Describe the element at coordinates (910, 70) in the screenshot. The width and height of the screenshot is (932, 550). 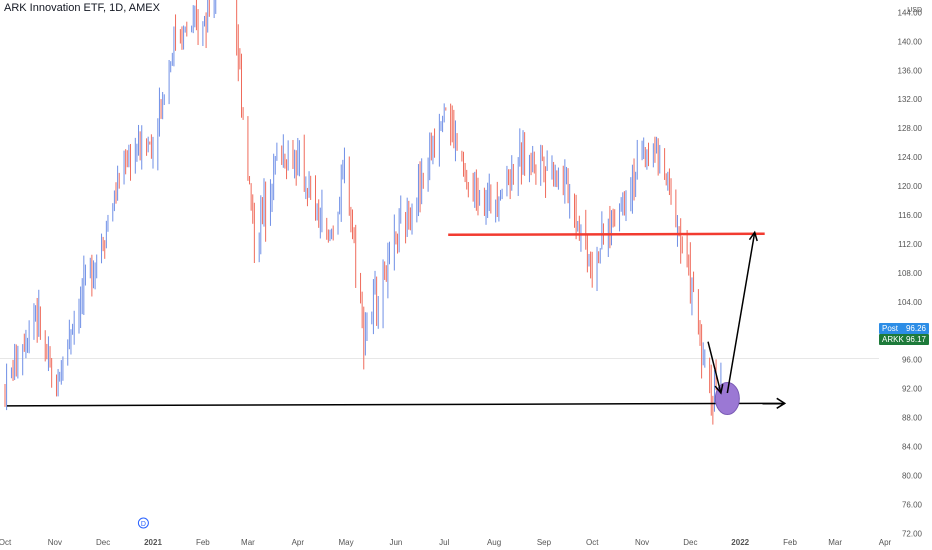
I see `y-tick-label: 136.00` at that location.